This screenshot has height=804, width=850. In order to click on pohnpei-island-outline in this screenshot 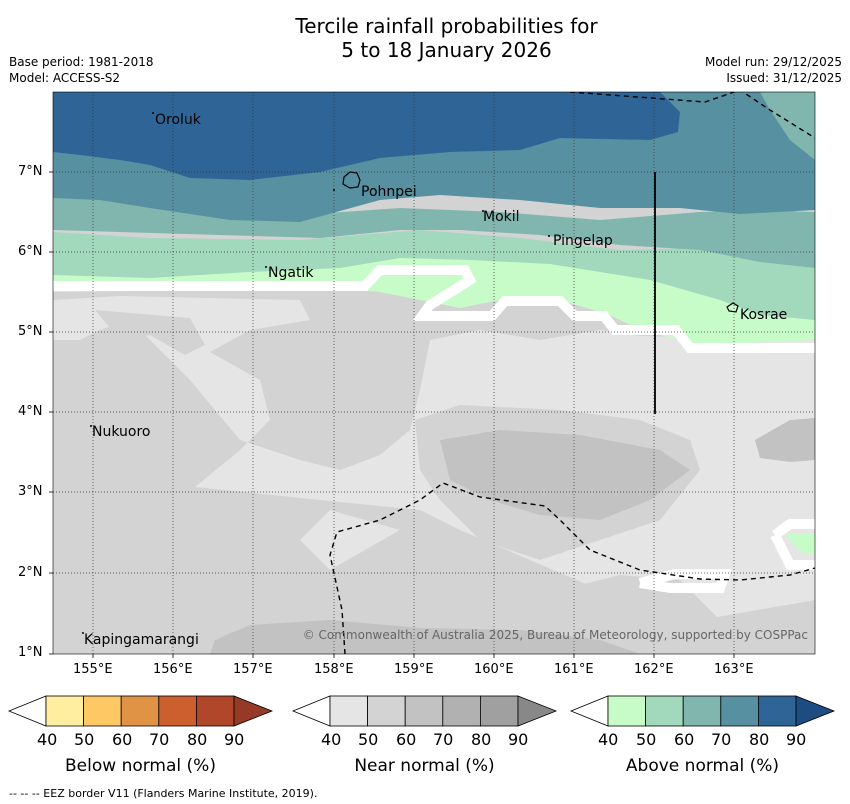, I will do `click(351, 180)`.